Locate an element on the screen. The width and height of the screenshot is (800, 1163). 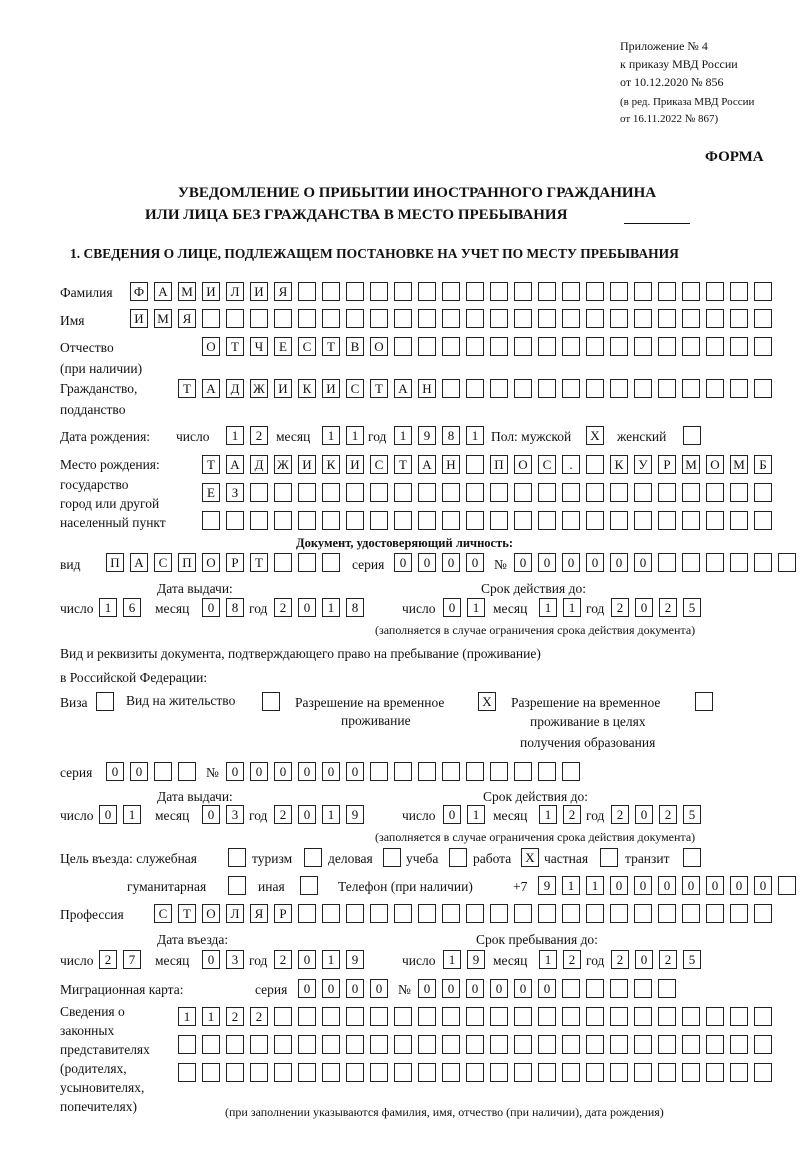
right-valid-year-cell: 0 is located at coordinates (644, 814).